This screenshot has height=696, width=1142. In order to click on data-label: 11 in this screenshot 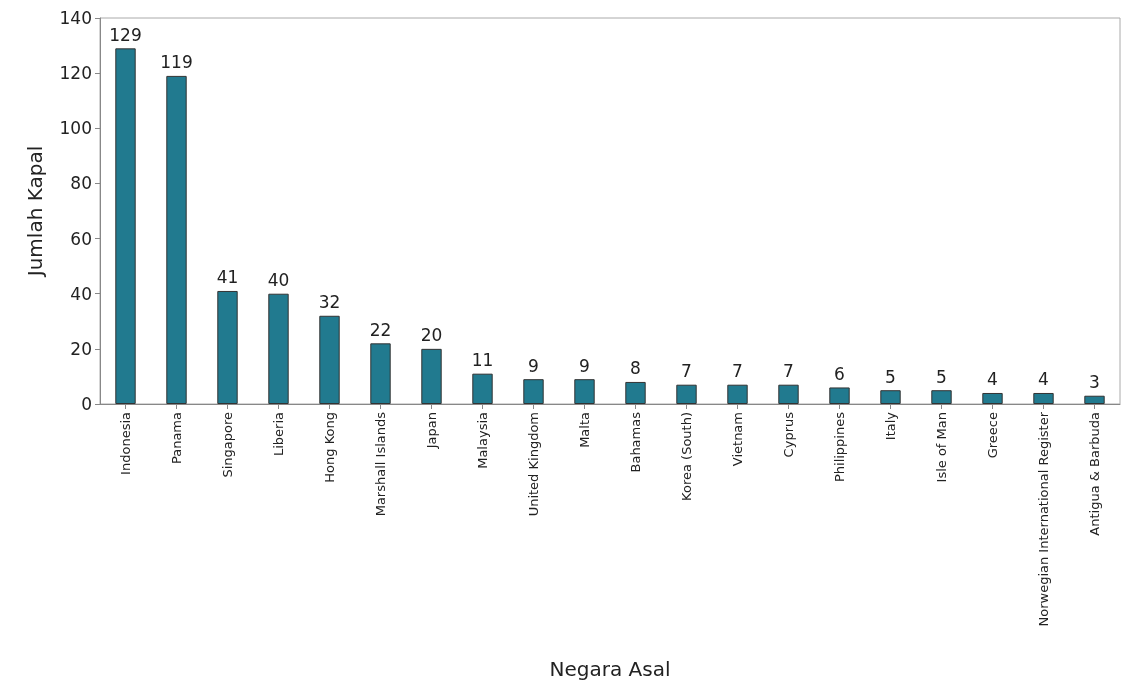, I will do `click(482, 360)`.